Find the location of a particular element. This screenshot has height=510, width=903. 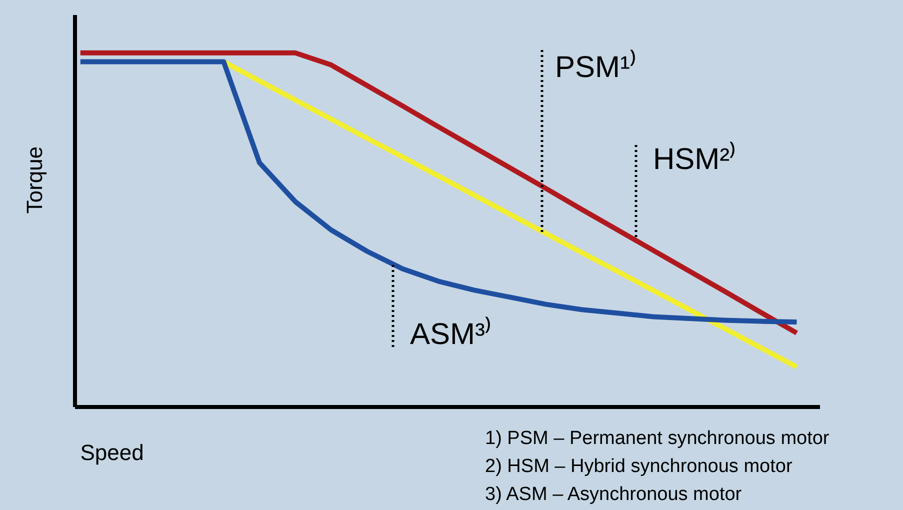

x-axis-title: Speed is located at coordinates (112, 452).